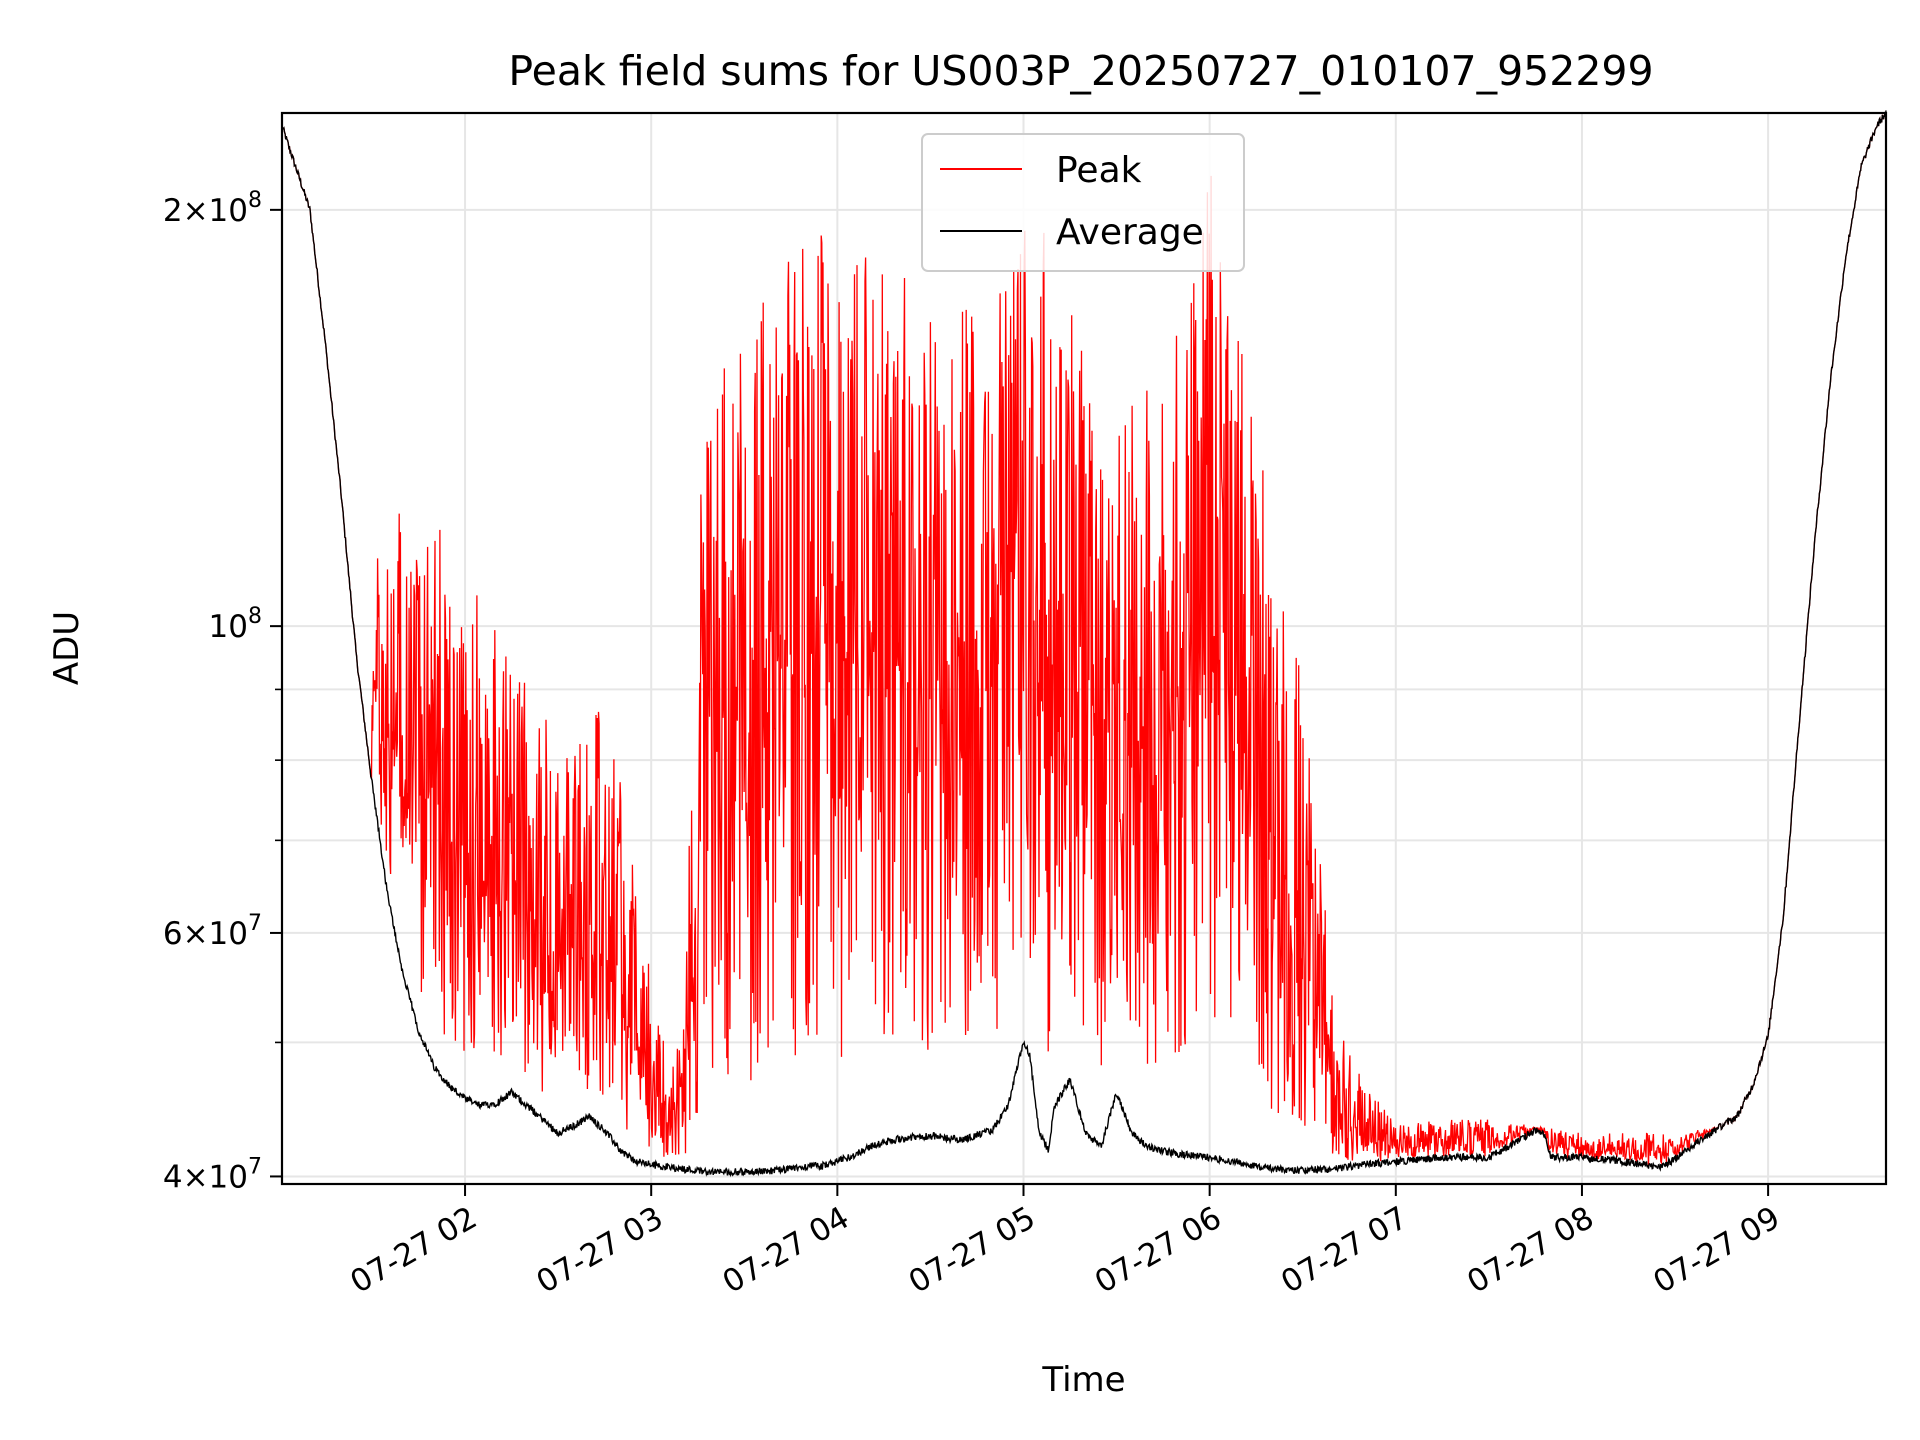 The width and height of the screenshot is (1920, 1440). I want to click on y-tick-label: 6×107, so click(212, 931).